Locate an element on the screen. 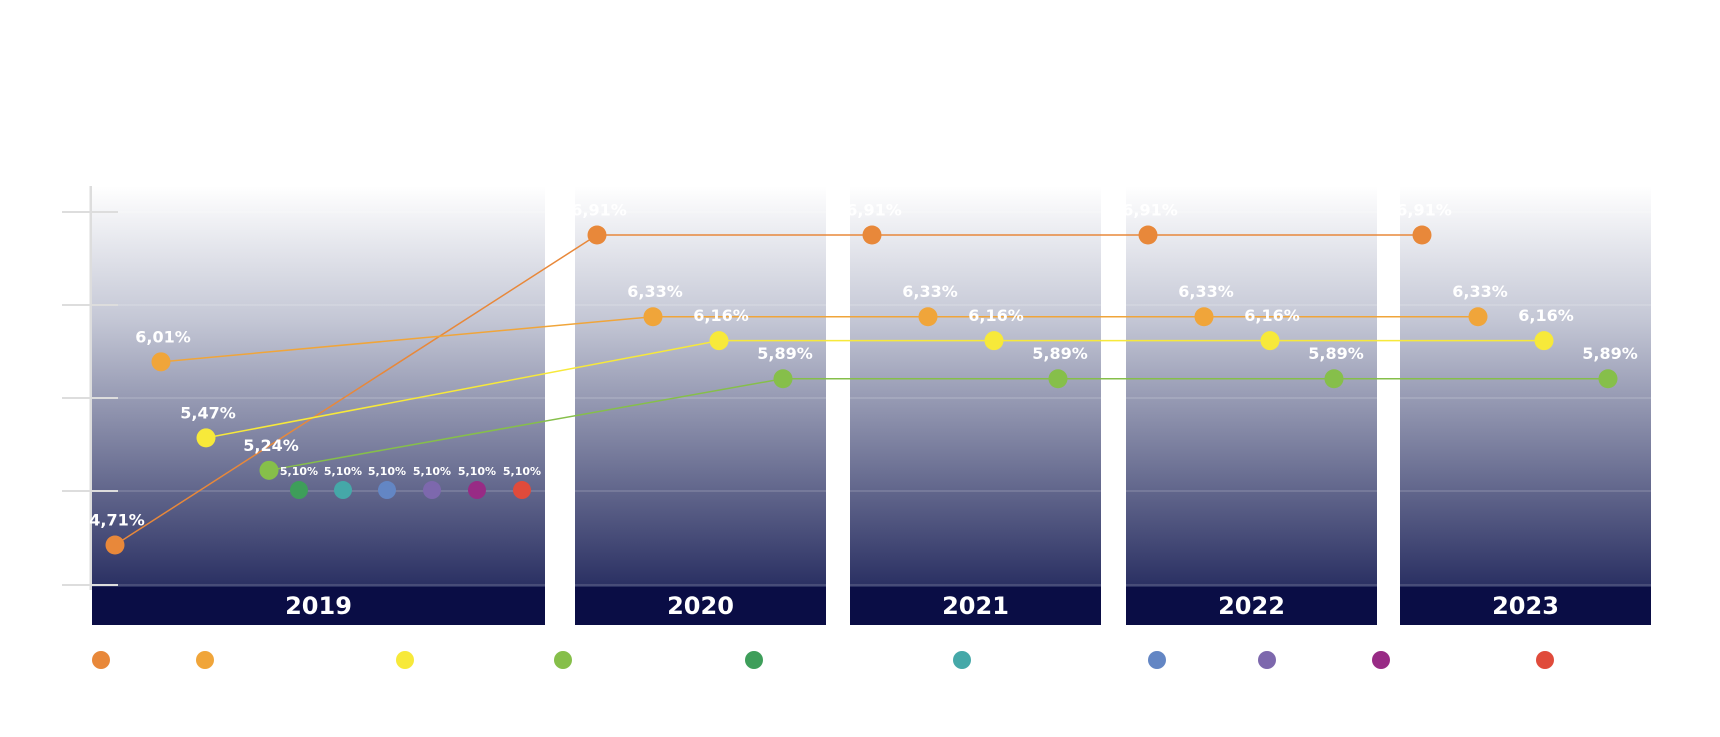 Image resolution: width=1720 pixels, height=737 pixels. x-tick-label: 2019 is located at coordinates (318, 606).